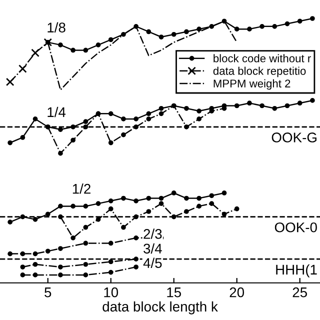 The height and width of the screenshot is (320, 320). I want to click on legend-label: block code without r, so click(262, 58).